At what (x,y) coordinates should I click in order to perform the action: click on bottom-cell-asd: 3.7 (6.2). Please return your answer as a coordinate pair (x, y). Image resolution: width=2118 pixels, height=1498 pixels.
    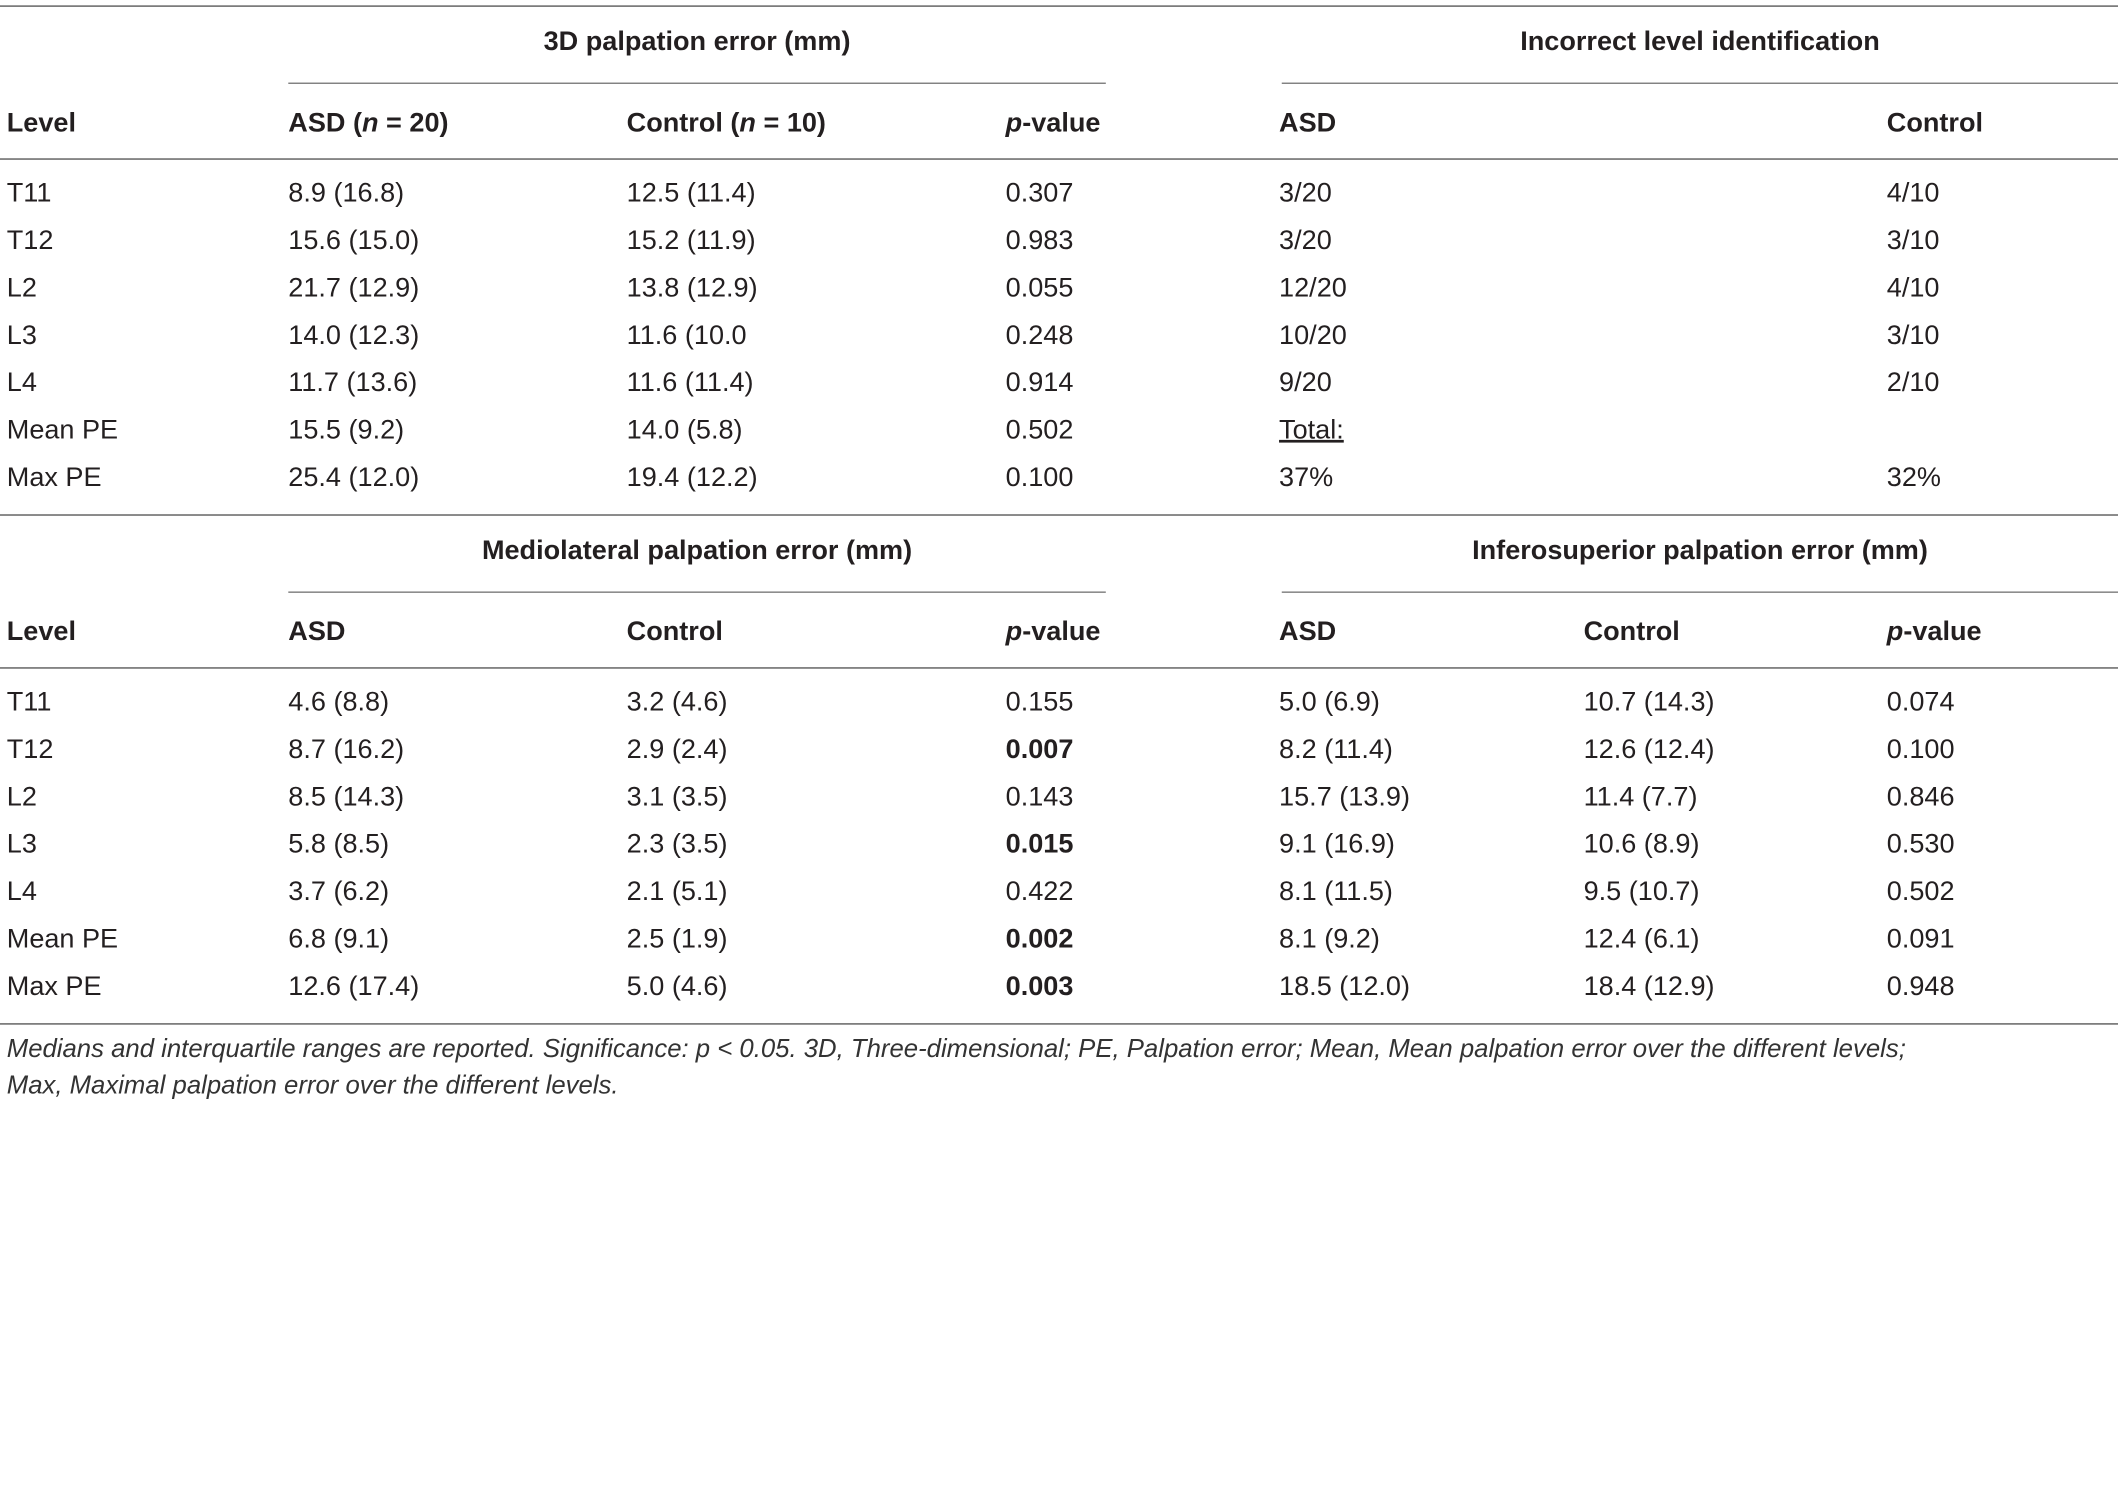
    Looking at the image, I should click on (339, 892).